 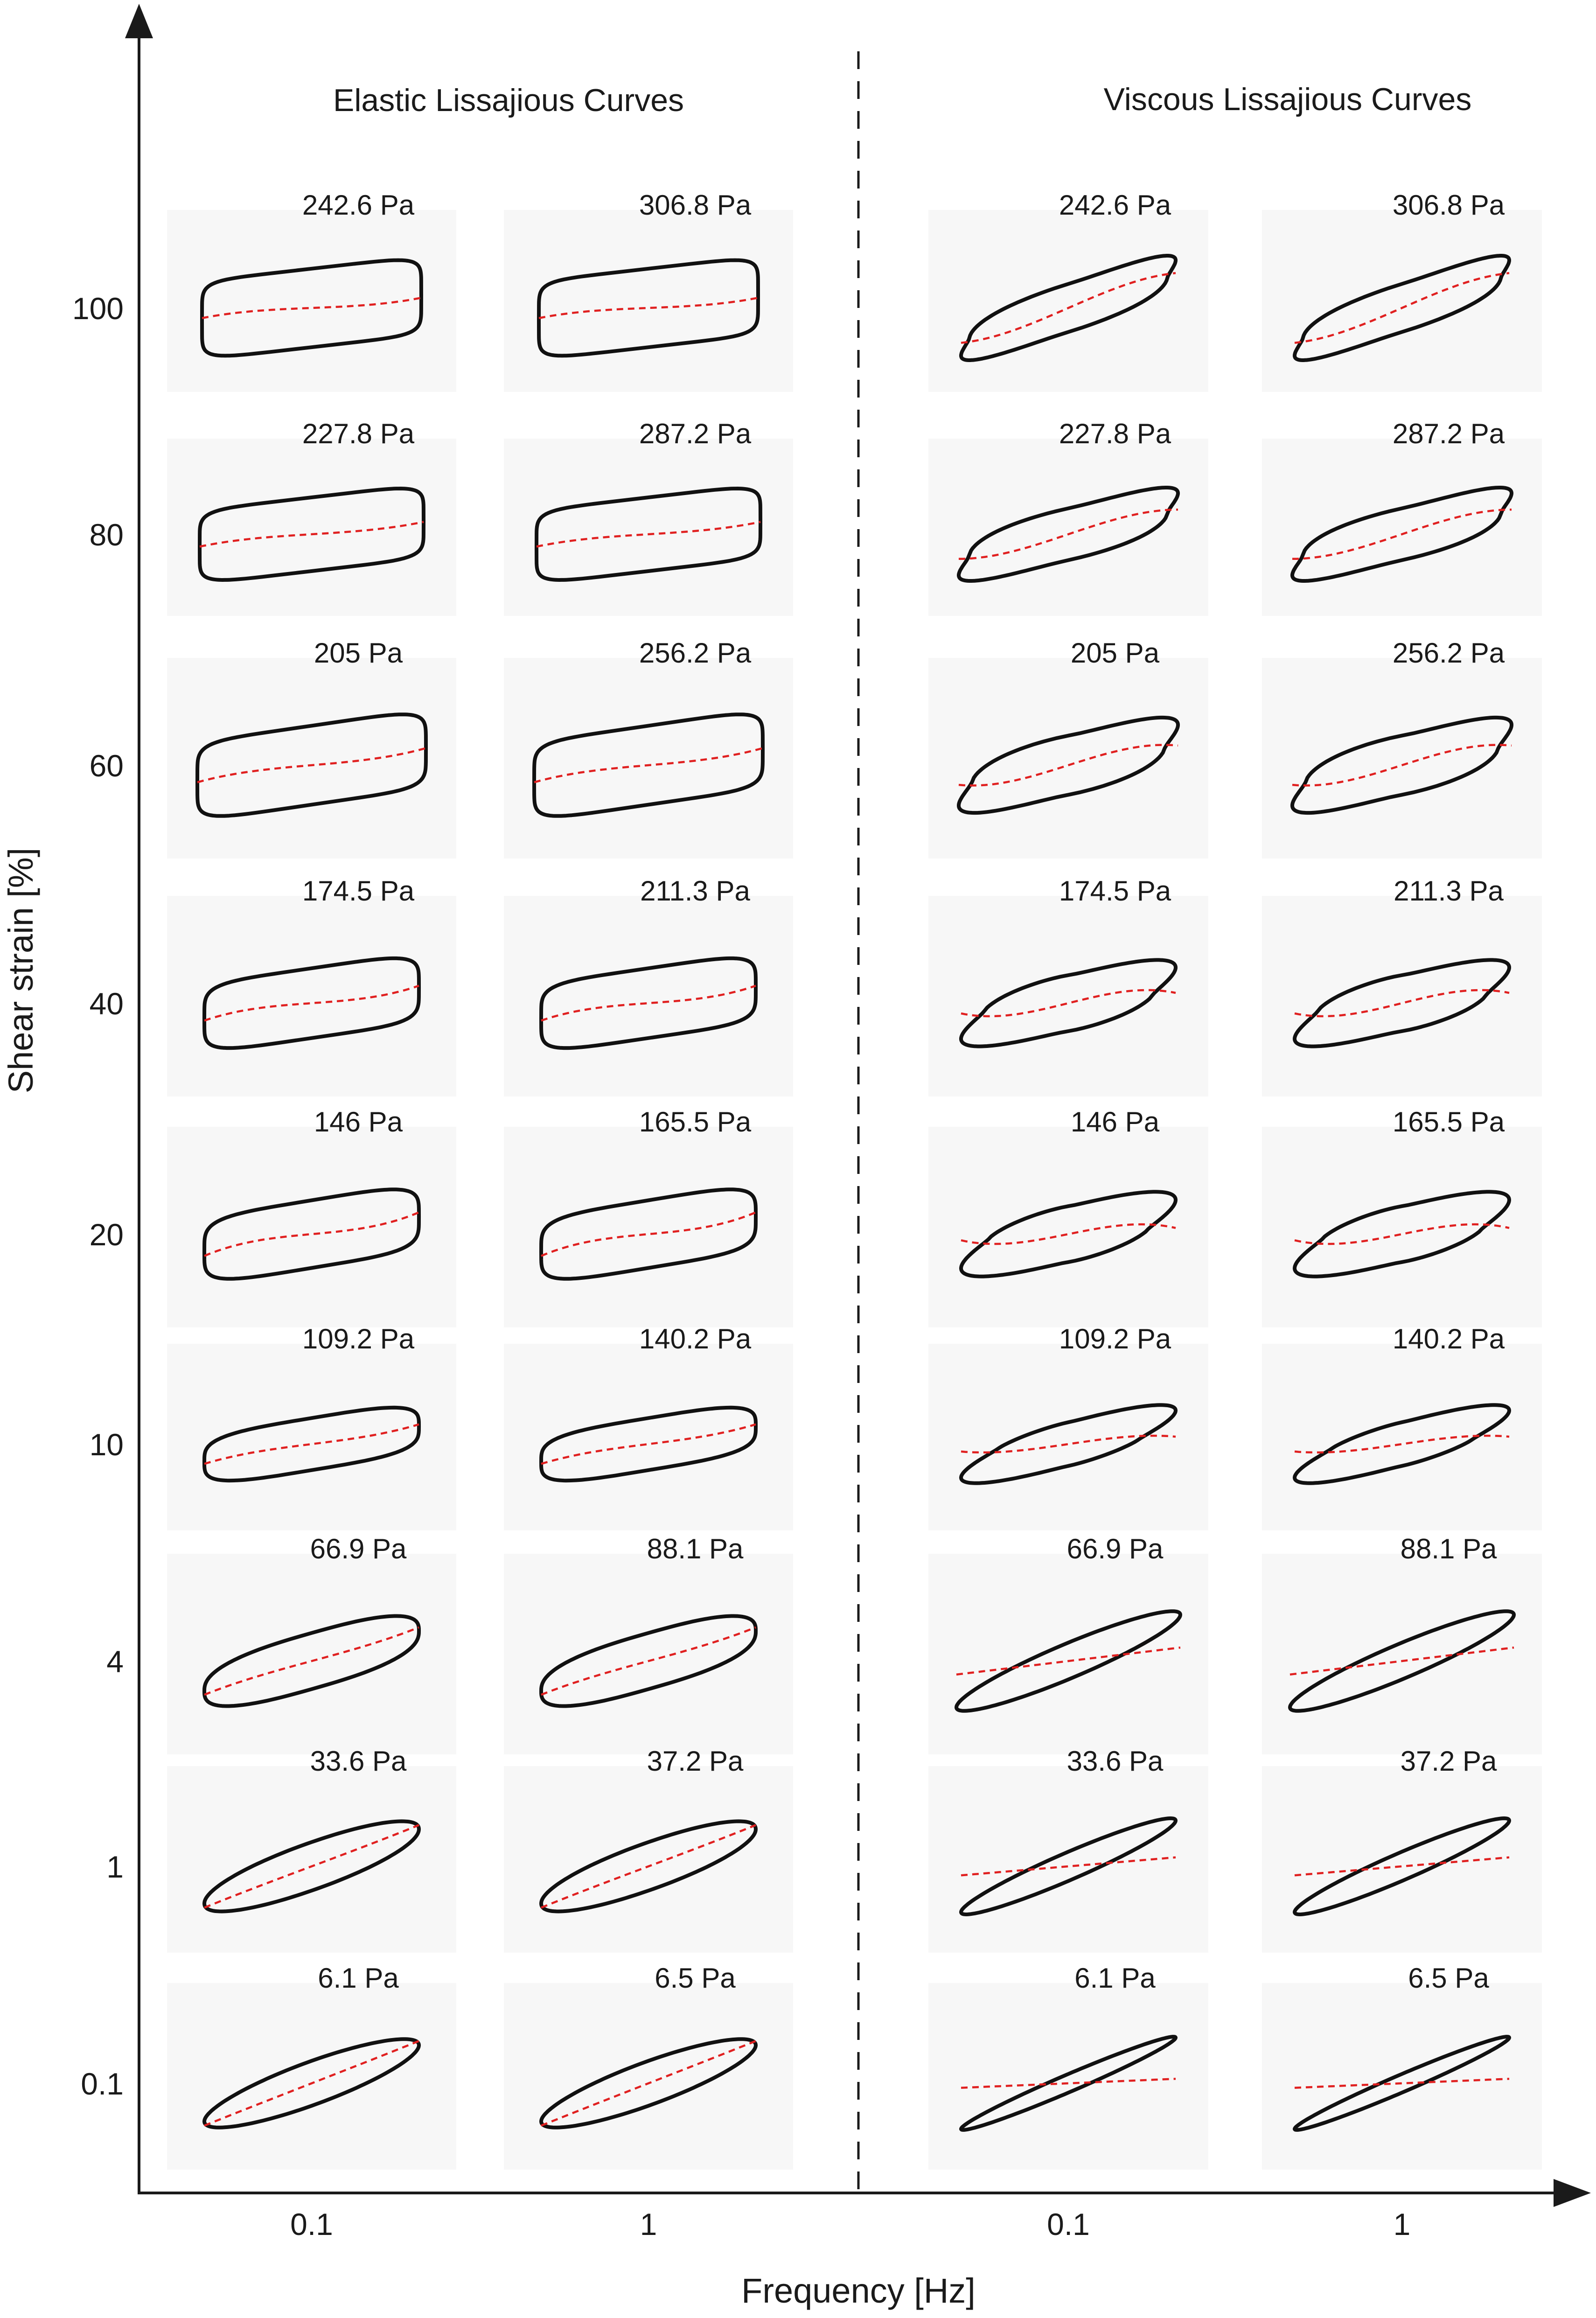 What do you see at coordinates (1449, 1548) in the screenshot?
I see `stress-amplitude-label: 88.1 Pa` at bounding box center [1449, 1548].